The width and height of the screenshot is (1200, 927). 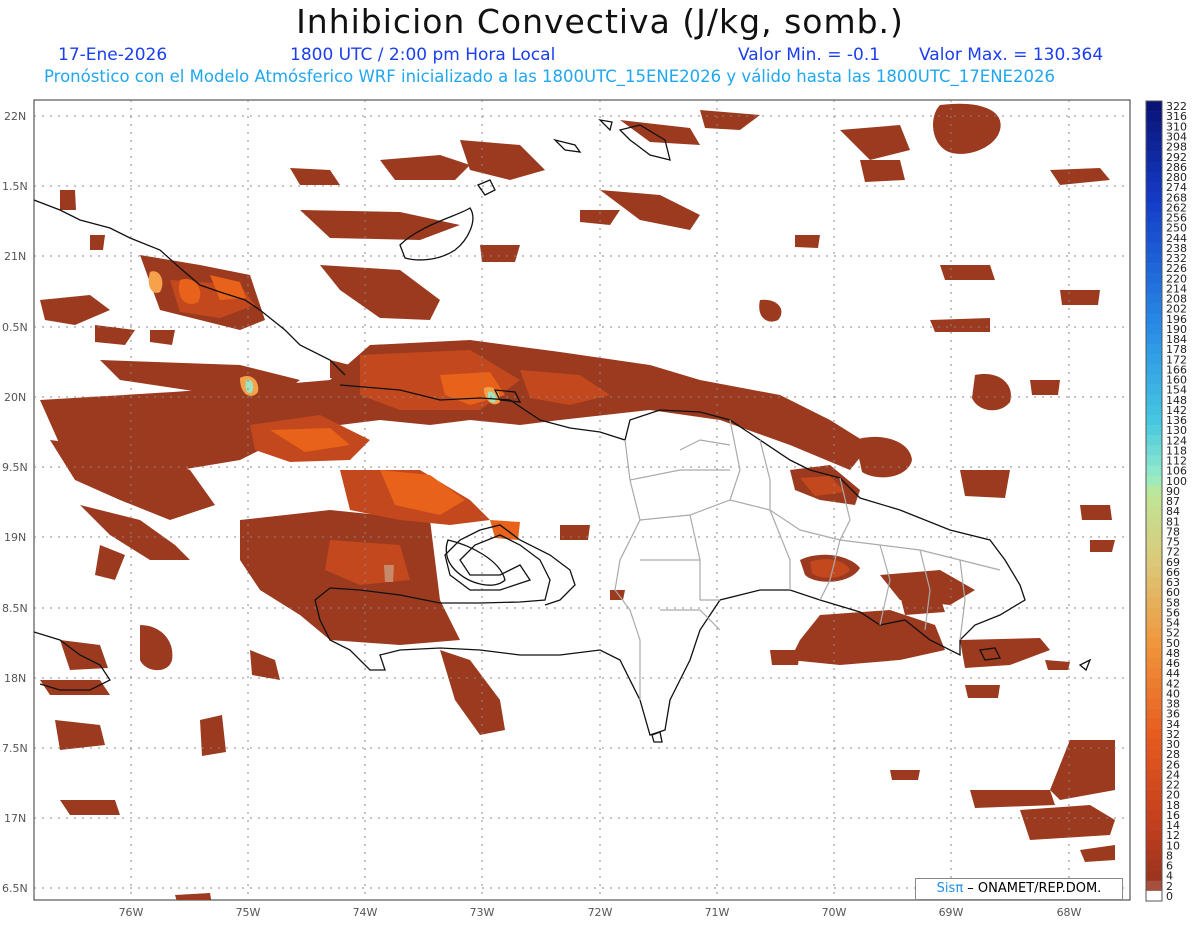 I want to click on lat-label: 17N, so click(x=15, y=818).